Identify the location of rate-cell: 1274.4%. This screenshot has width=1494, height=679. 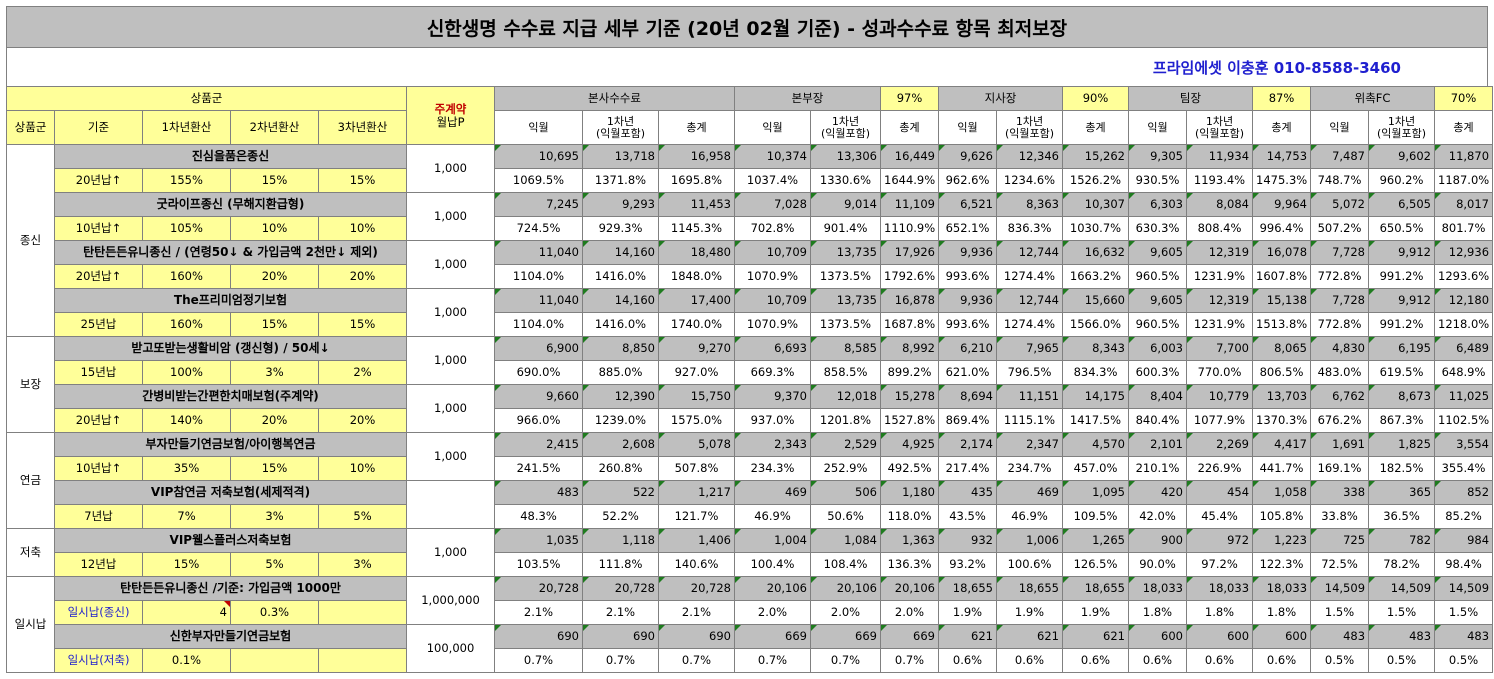
(1029, 276).